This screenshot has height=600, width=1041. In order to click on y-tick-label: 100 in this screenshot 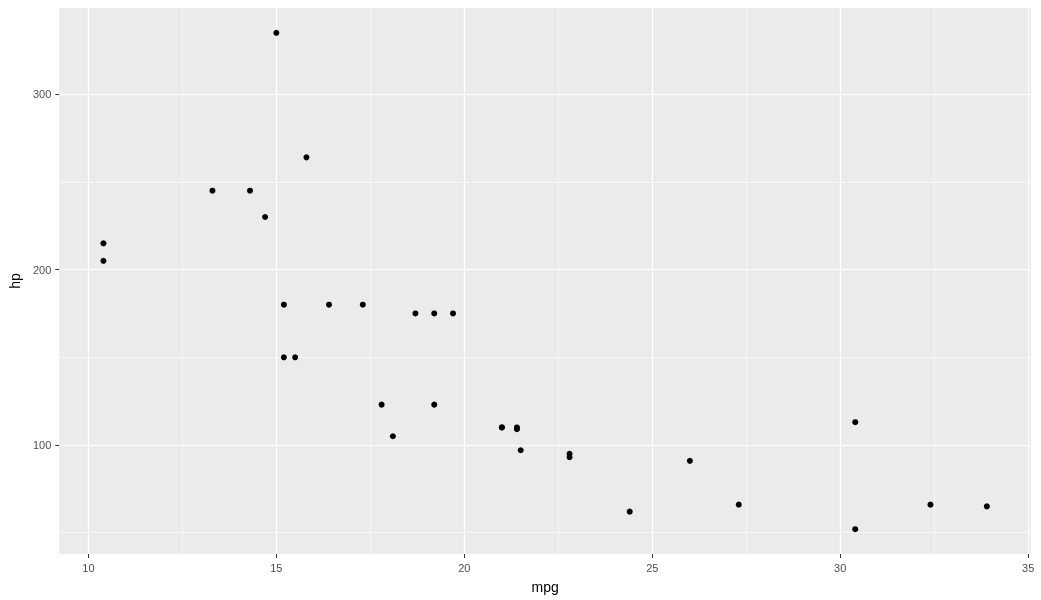, I will do `click(42, 444)`.